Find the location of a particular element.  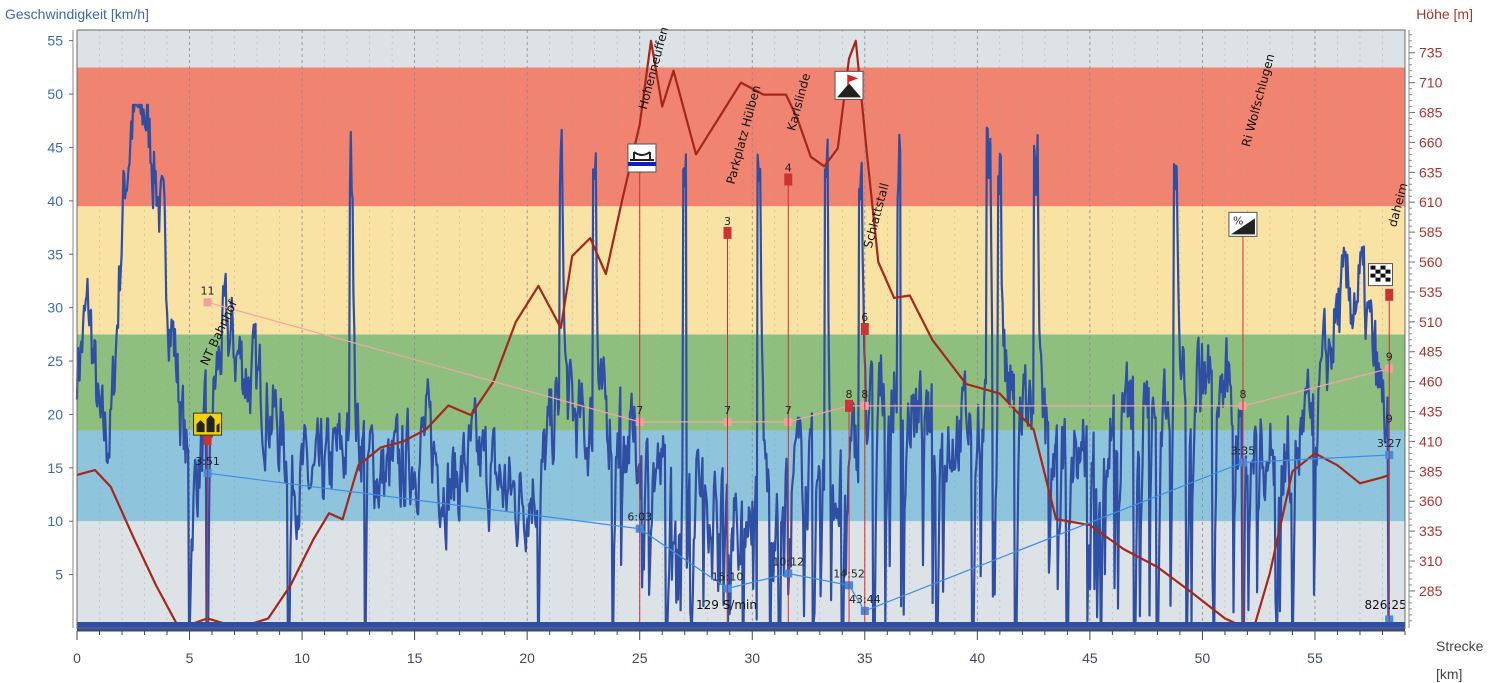

y-left-tick-label: 5 is located at coordinates (59, 575).